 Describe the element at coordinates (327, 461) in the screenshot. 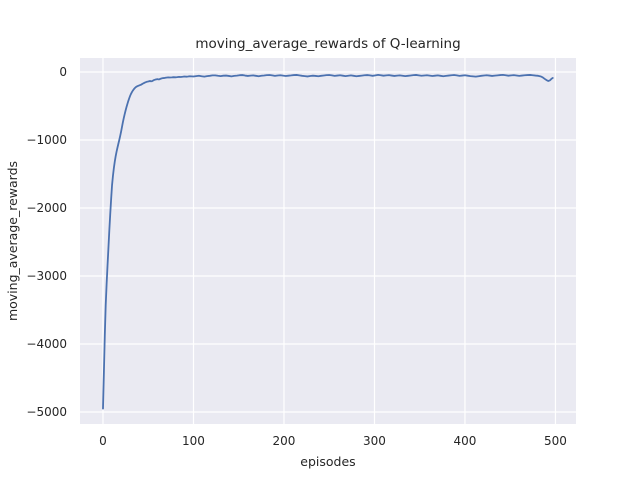

I see `x-axis-label: episodes` at that location.